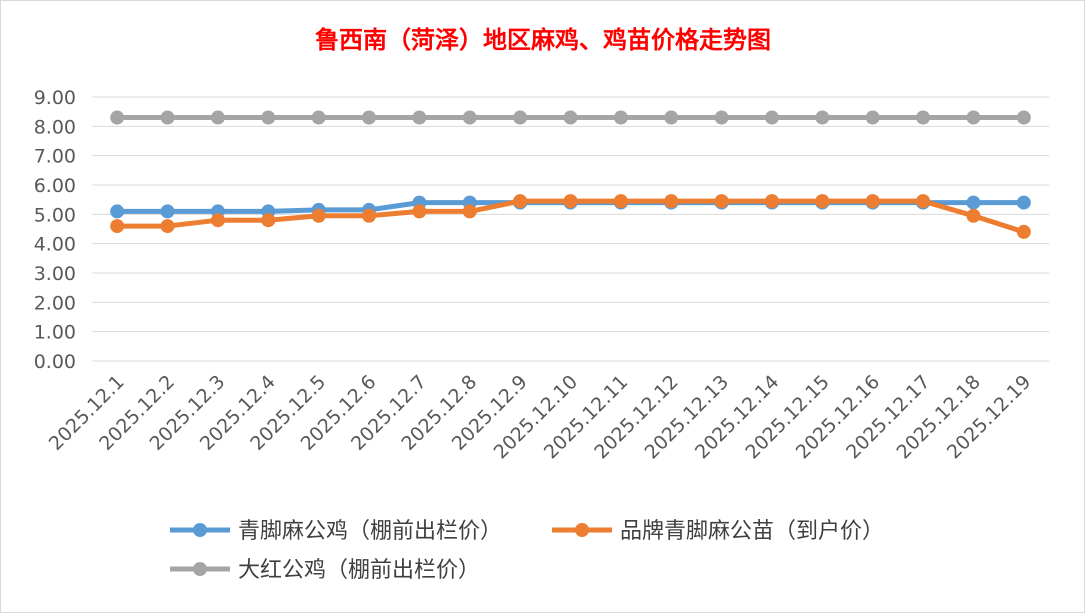 The width and height of the screenshot is (1086, 614). Describe the element at coordinates (359, 570) in the screenshot. I see `legend-label: 大红公鸡（棚前出栏价）` at that location.